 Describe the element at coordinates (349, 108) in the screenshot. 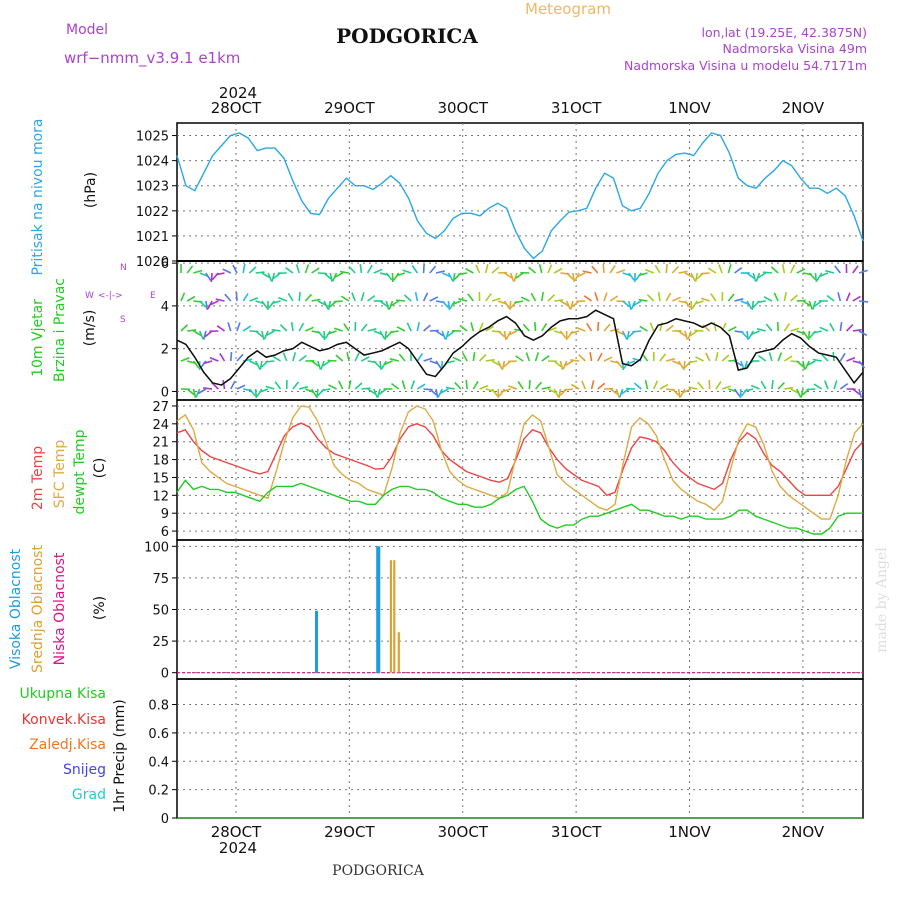

I see `date-tick-top: 29OCT` at that location.